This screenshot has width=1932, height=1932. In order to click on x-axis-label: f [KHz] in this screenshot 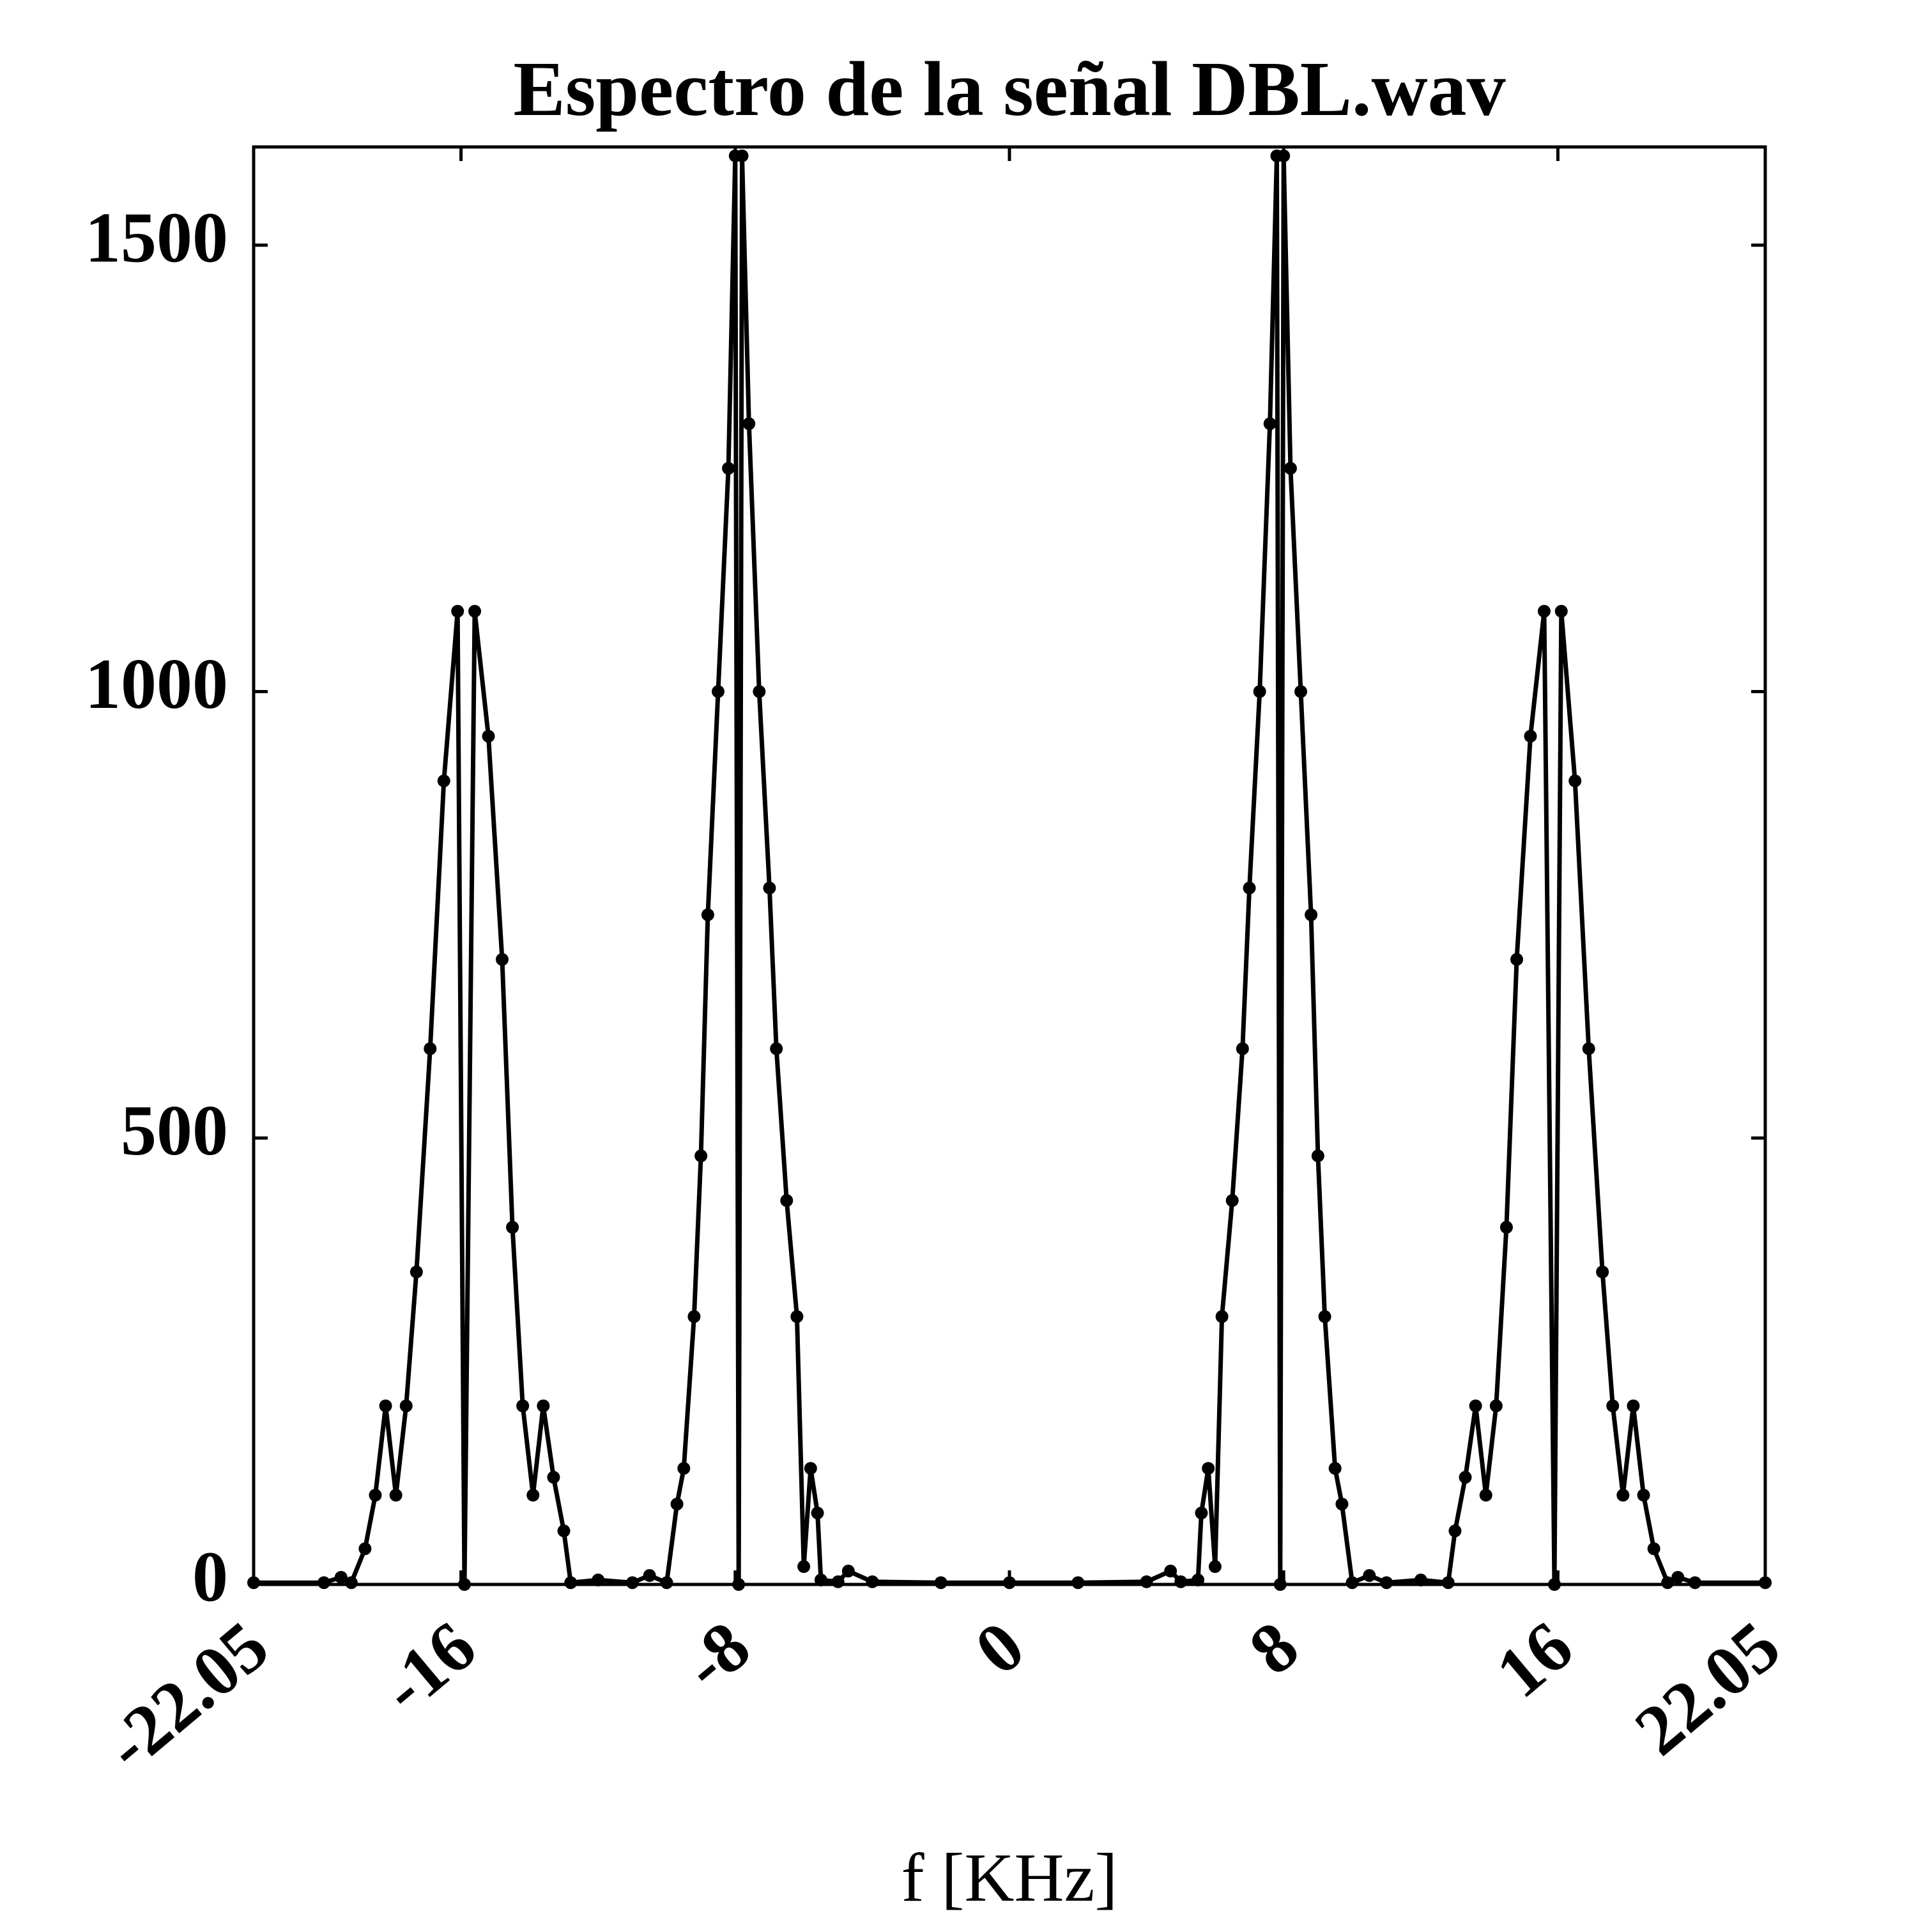, I will do `click(1009, 1878)`.